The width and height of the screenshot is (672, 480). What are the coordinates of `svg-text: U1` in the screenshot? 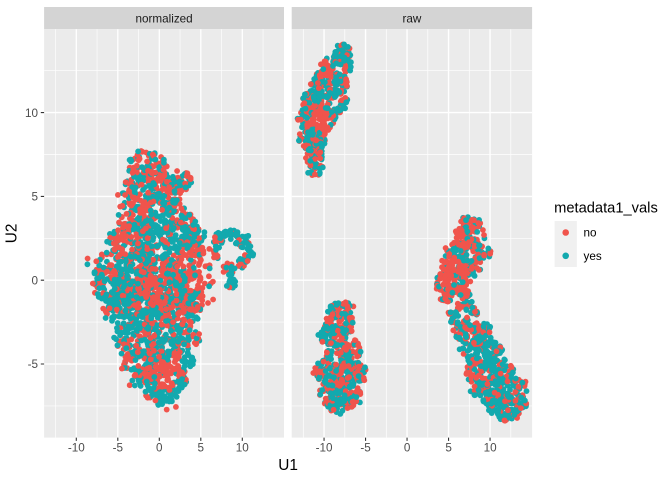 It's located at (288, 465).